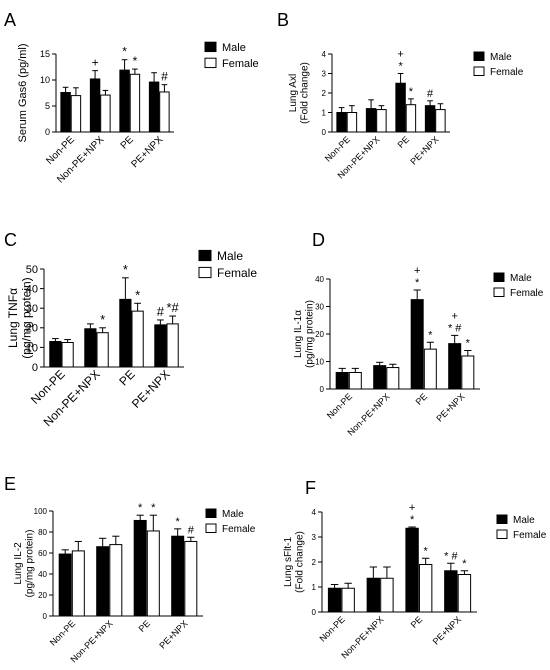 The height and width of the screenshot is (670, 550). I want to click on significance-marker: *#, so click(172, 307).